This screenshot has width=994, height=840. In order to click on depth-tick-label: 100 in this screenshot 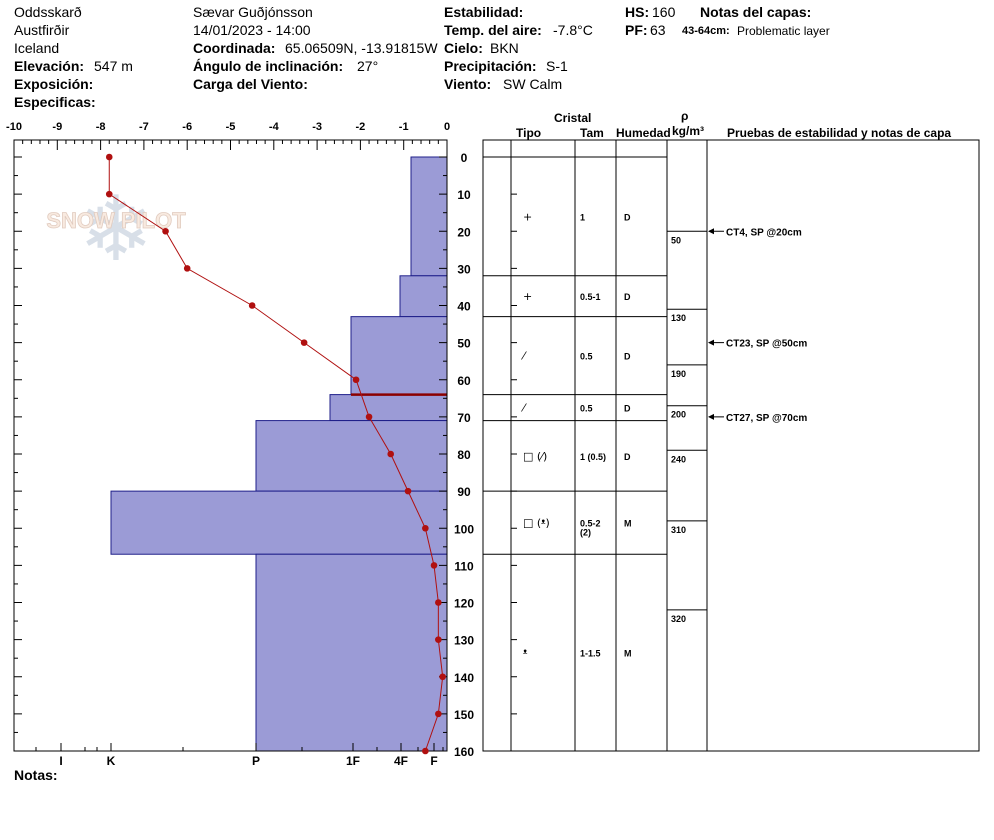, I will do `click(464, 529)`.